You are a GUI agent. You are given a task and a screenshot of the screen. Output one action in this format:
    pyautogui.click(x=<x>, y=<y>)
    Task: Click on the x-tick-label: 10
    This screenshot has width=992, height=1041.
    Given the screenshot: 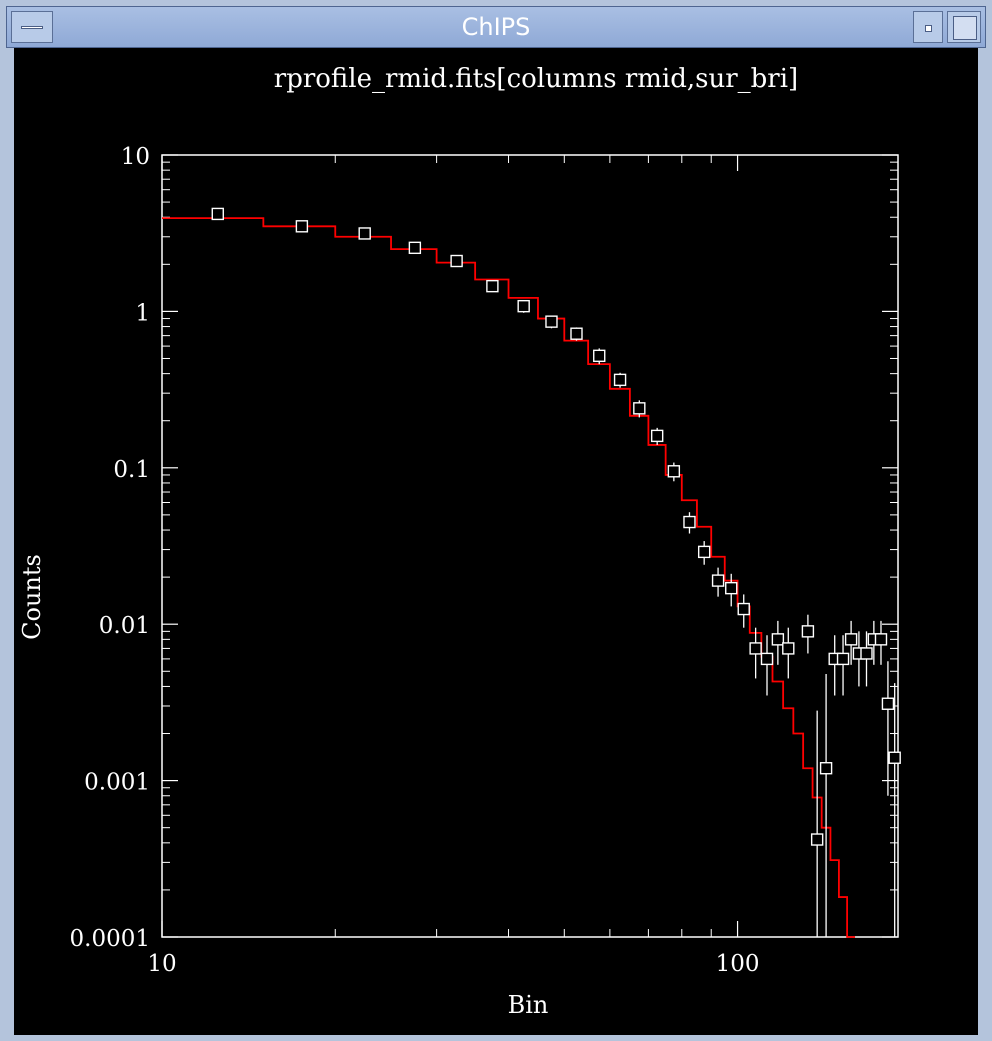 What is the action you would take?
    pyautogui.click(x=161, y=964)
    